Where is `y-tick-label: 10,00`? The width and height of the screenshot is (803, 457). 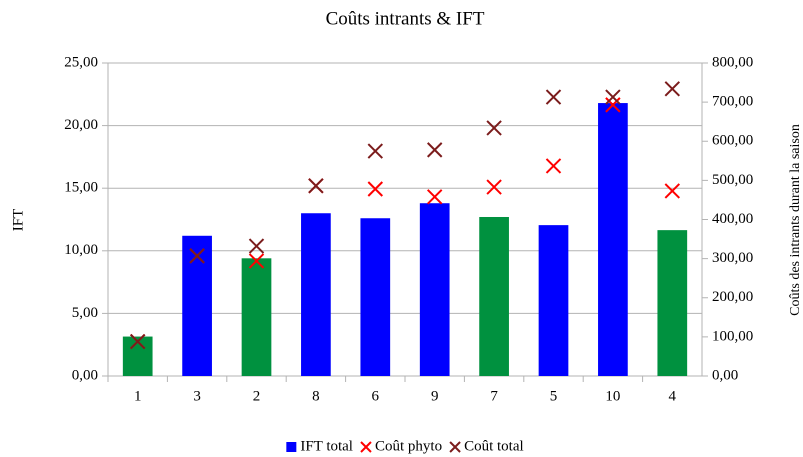 y-tick-label: 10,00 is located at coordinates (81, 250).